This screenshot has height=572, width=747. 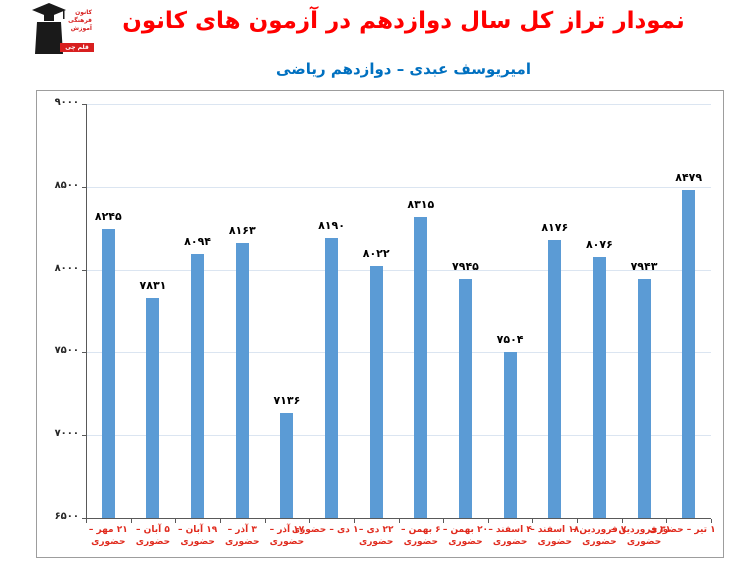 I want to click on y-axis, so click(x=86, y=311).